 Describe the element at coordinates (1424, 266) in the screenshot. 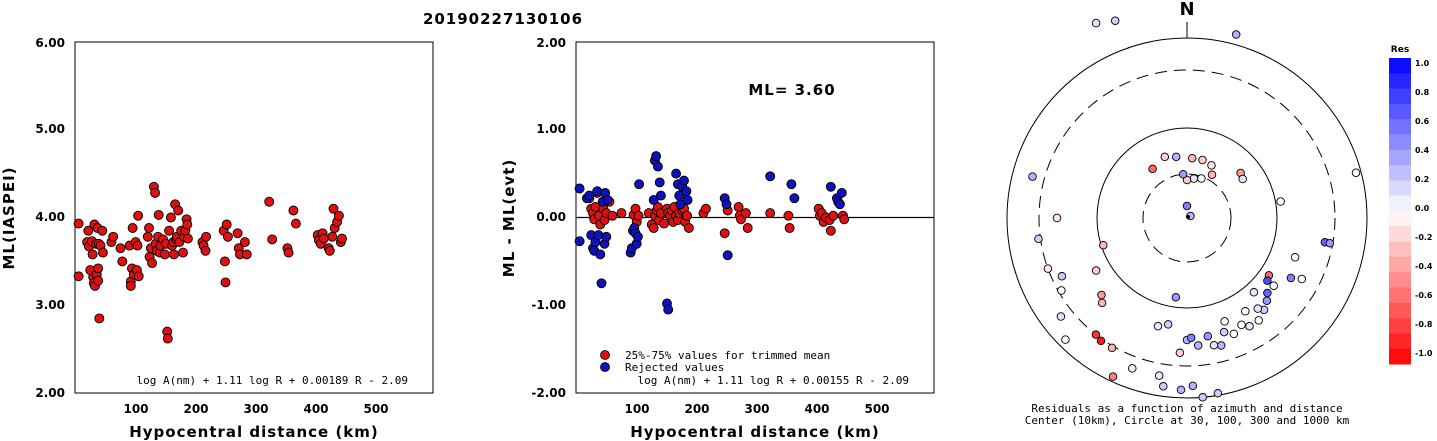

I see `colorbar-tick: -0.4` at that location.